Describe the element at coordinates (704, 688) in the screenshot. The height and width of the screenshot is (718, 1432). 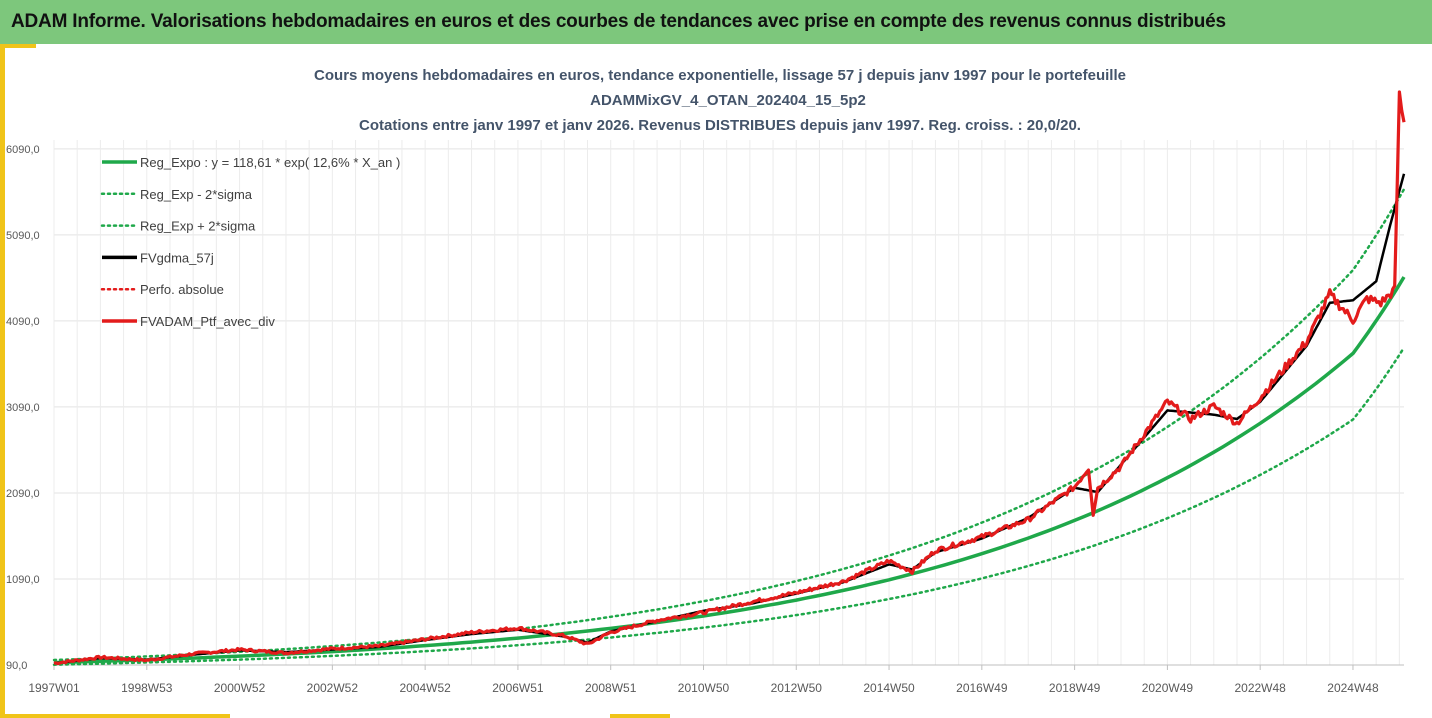
I see `x-tick-label: 2010W50` at that location.